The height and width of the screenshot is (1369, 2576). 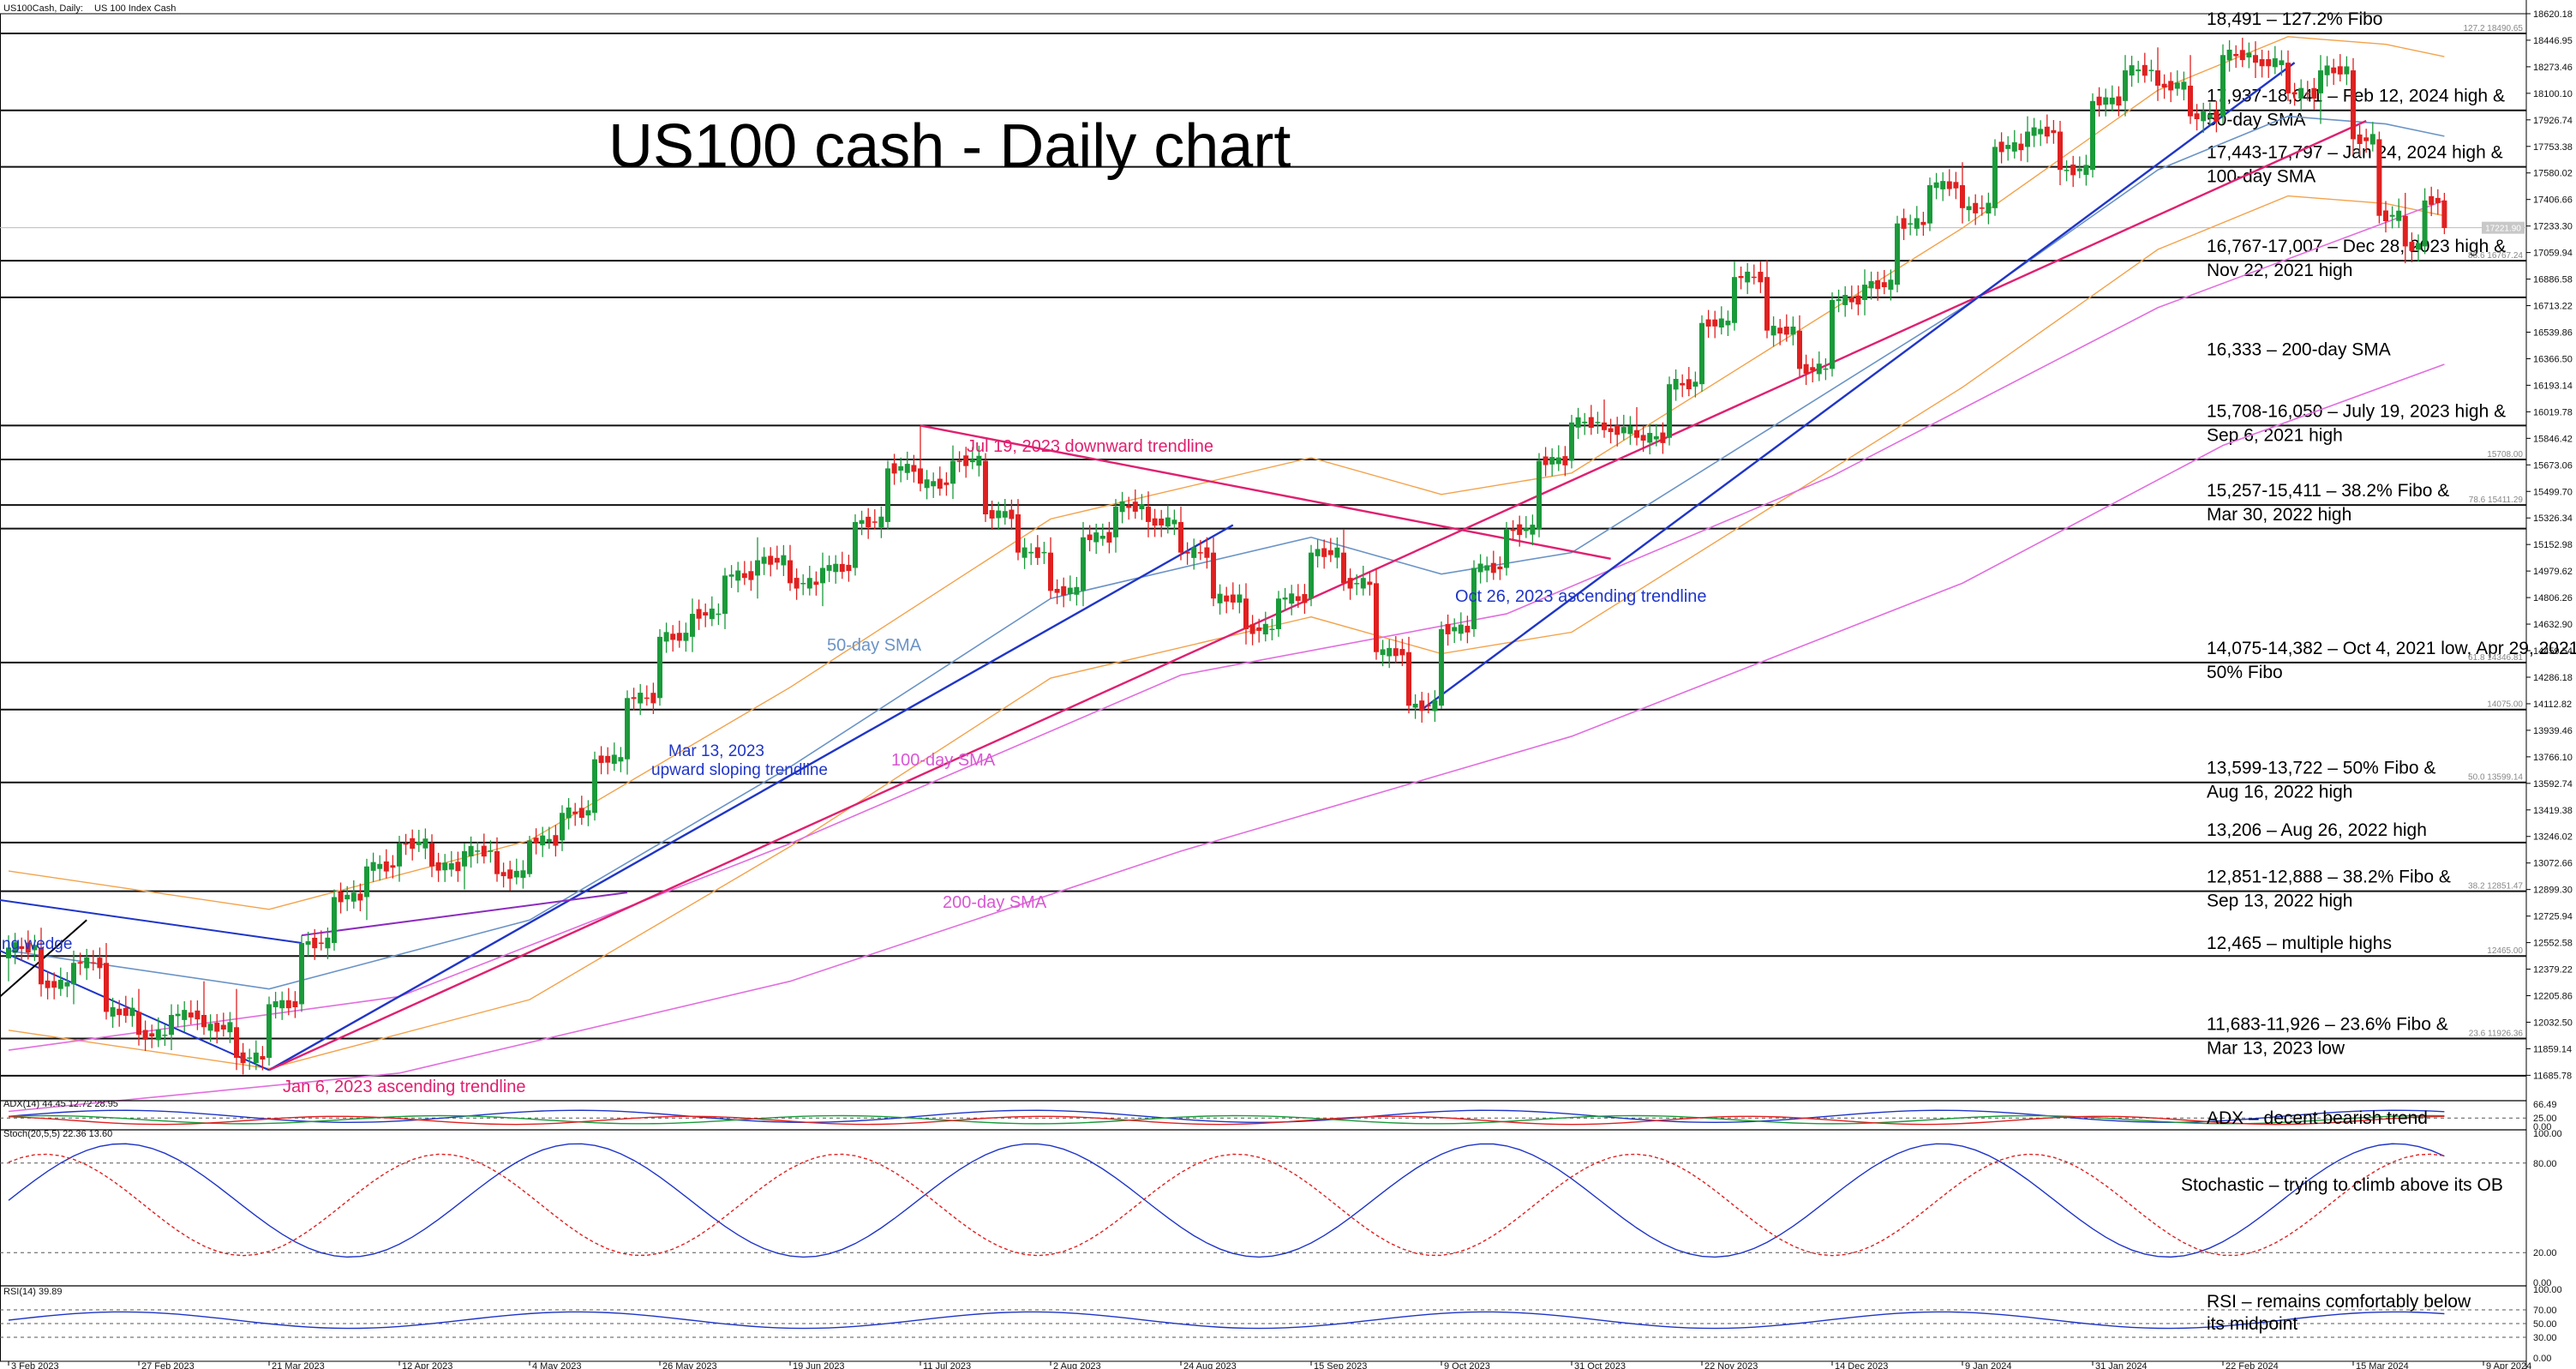 I want to click on rsi-header: RSI(14) 39.89, so click(x=32, y=1292).